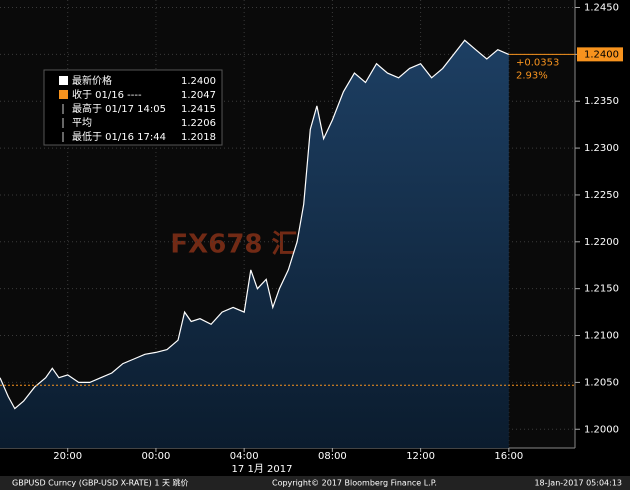  I want to click on legend-value: 1.2018, so click(198, 137).